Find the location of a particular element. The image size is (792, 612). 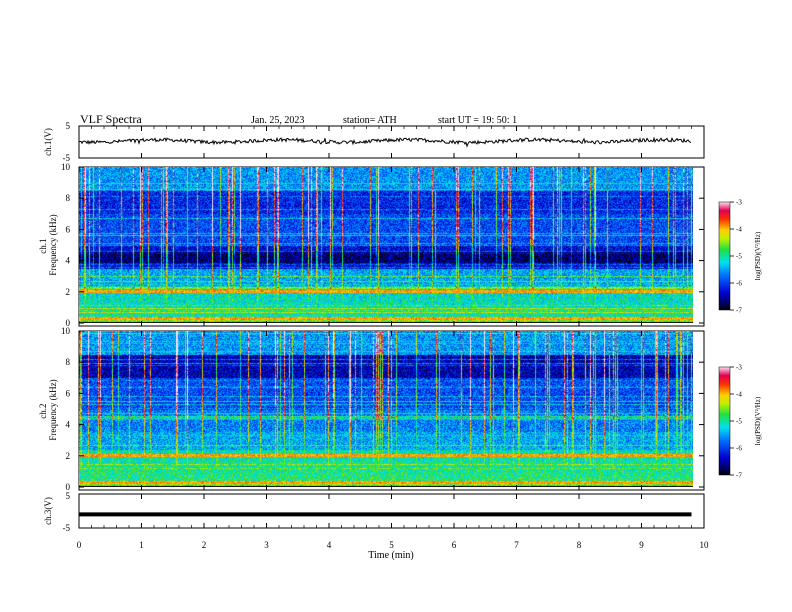

ch1-ylabel-line2: Frequency (kHz) is located at coordinates (53, 244).